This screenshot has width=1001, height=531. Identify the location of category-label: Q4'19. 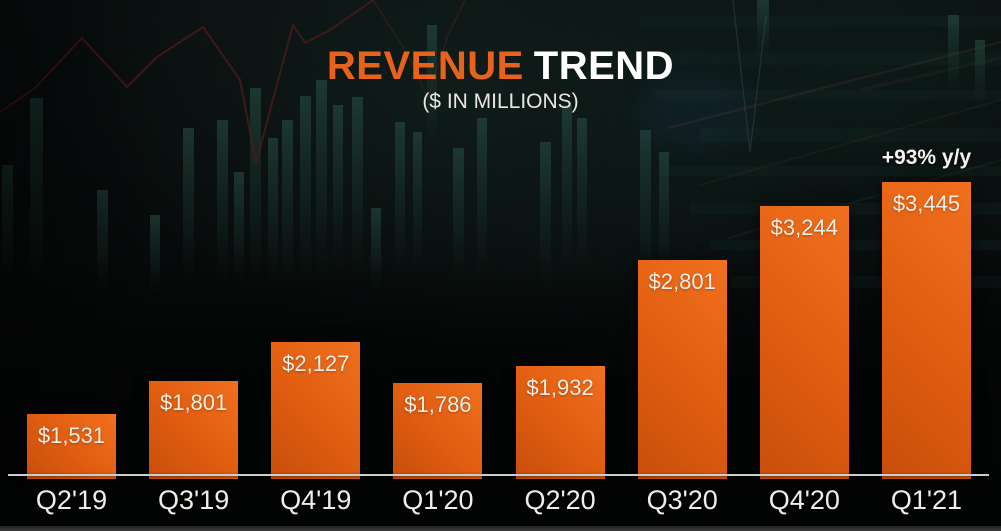
(316, 500).